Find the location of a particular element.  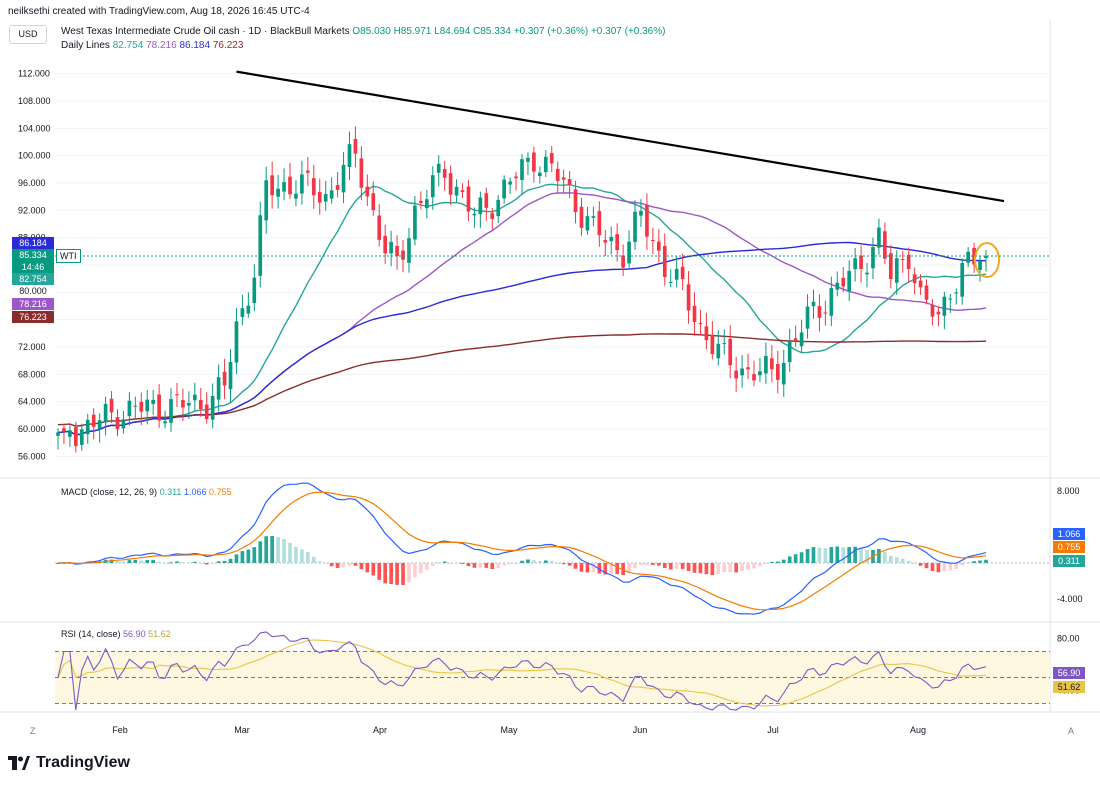

rsi-label: 56.90 is located at coordinates (1069, 673).